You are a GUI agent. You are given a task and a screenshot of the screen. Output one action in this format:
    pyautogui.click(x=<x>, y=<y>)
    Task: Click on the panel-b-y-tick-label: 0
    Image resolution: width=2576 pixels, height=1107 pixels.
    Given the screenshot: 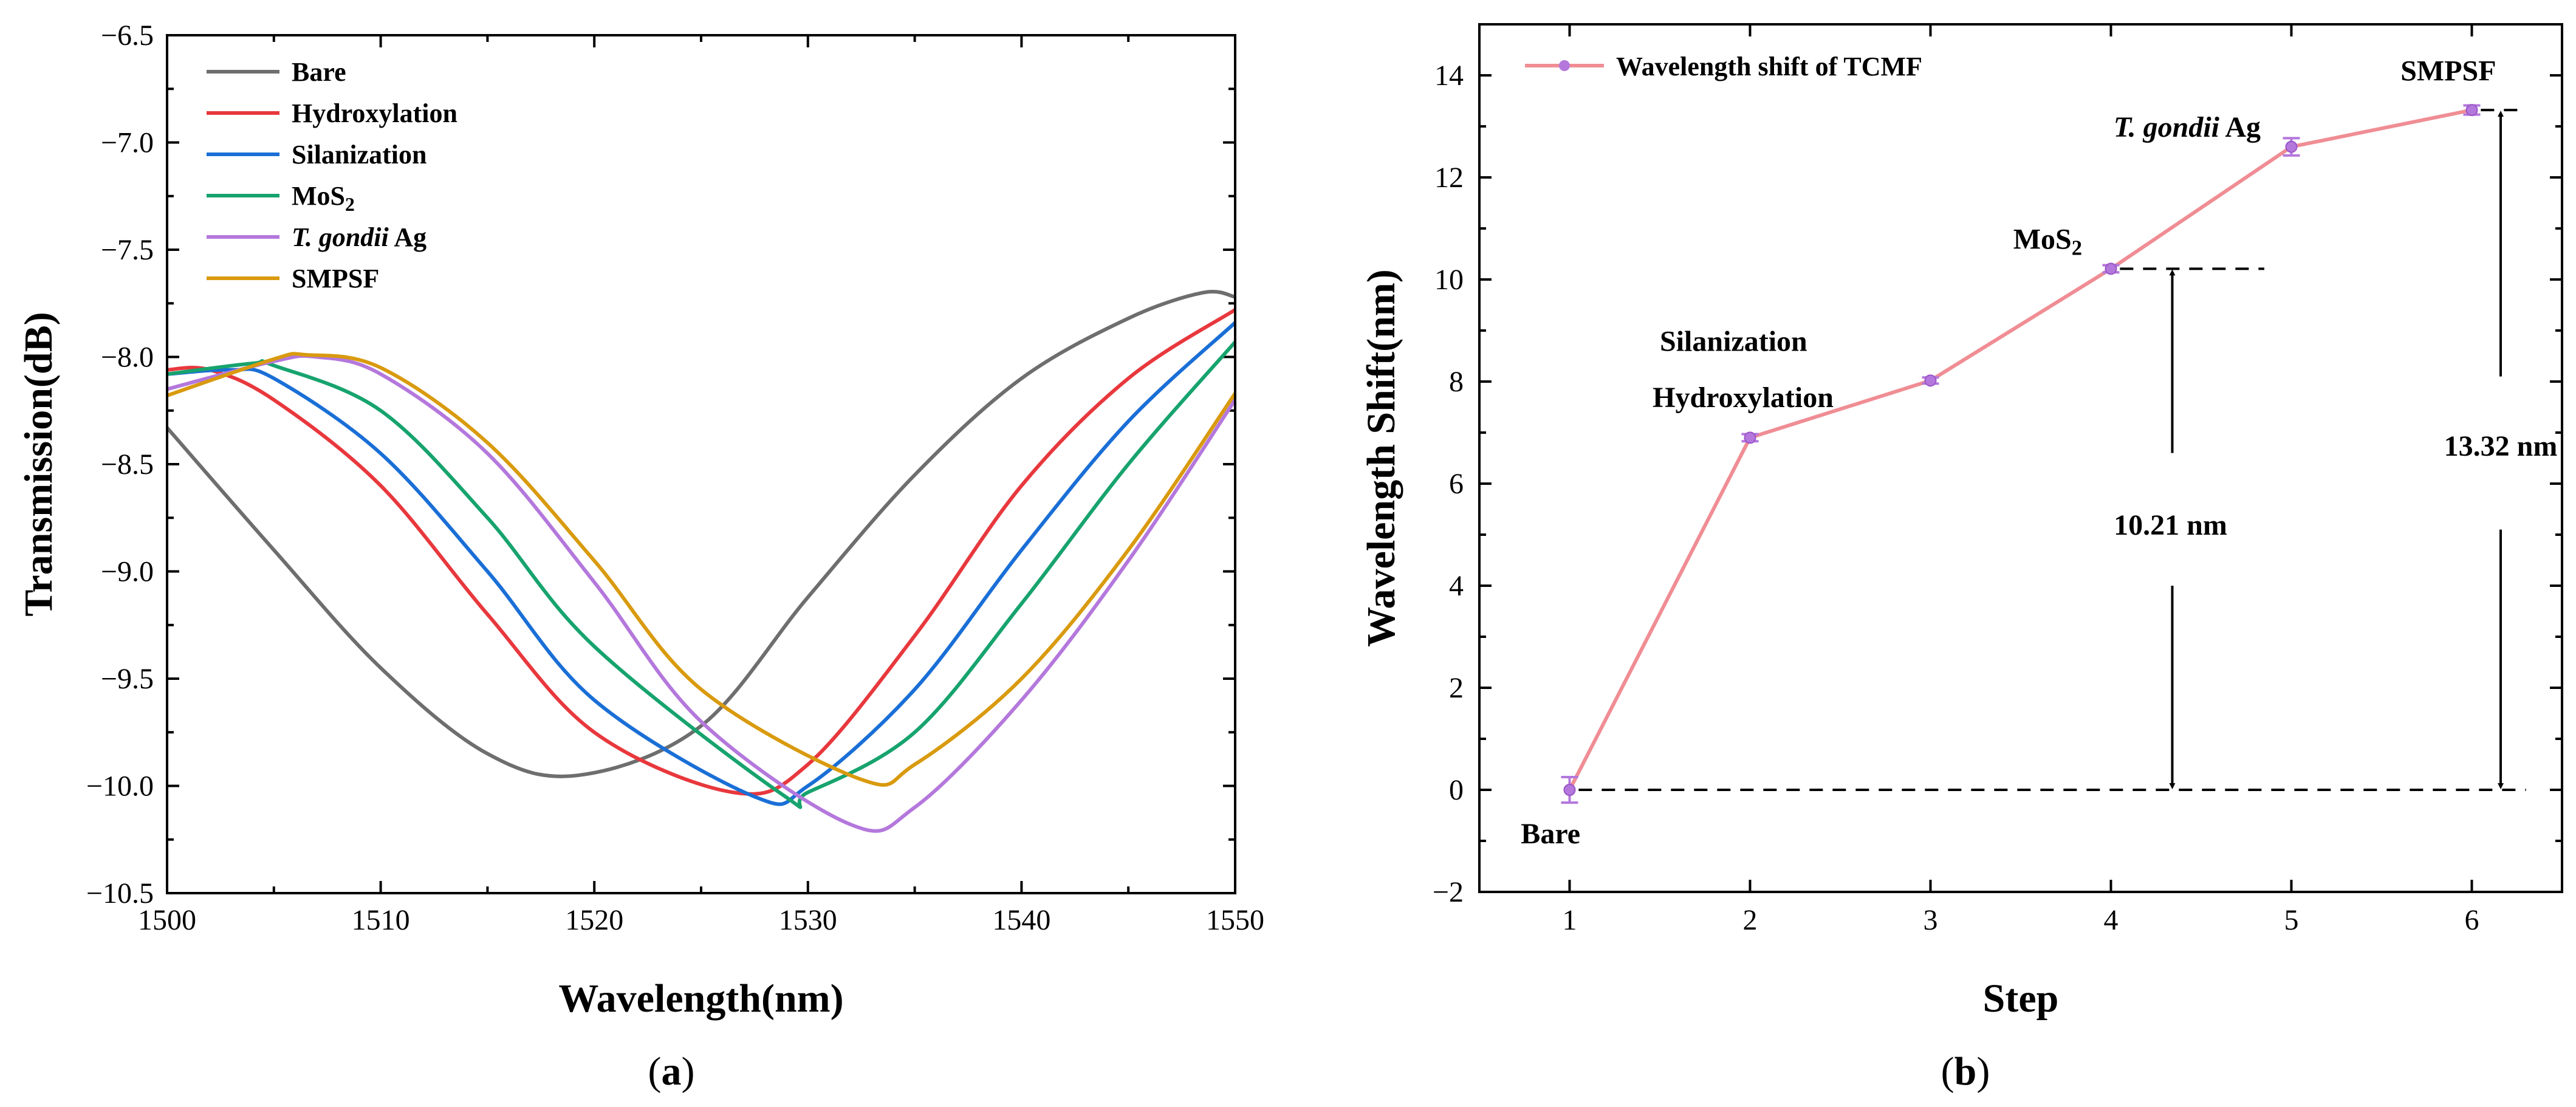 What is the action you would take?
    pyautogui.click(x=1457, y=790)
    